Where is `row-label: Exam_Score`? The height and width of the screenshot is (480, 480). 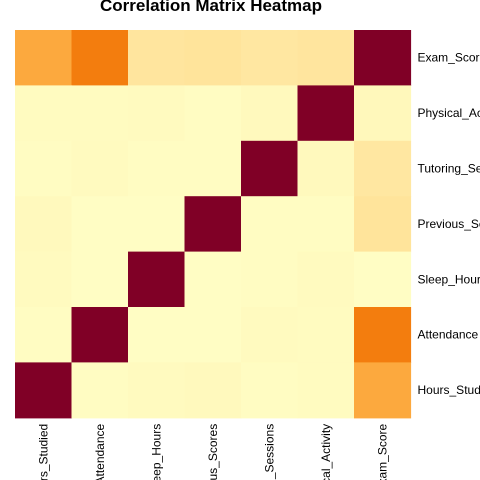 row-label: Exam_Score is located at coordinates (449, 58).